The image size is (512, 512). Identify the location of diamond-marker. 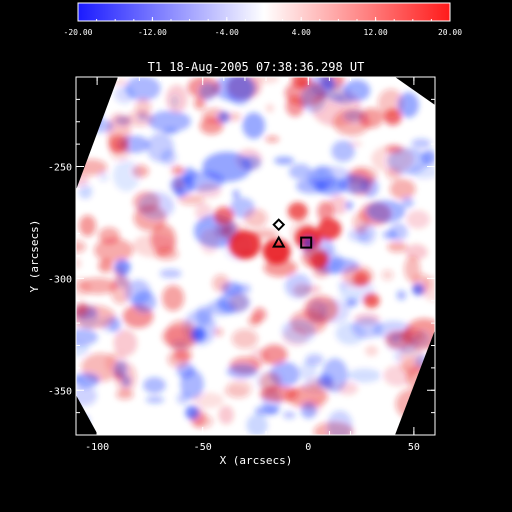
(279, 225).